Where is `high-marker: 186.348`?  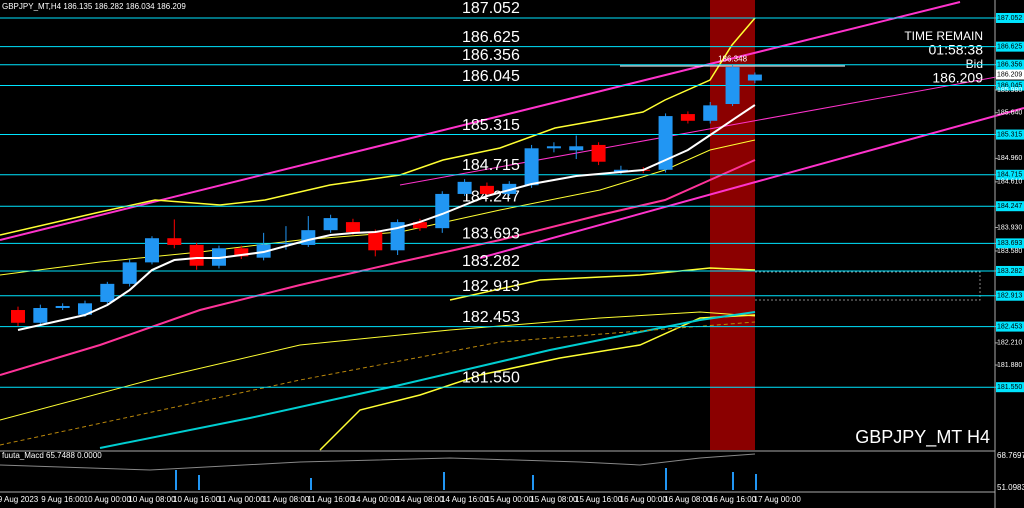
high-marker: 186.348 is located at coordinates (732, 58).